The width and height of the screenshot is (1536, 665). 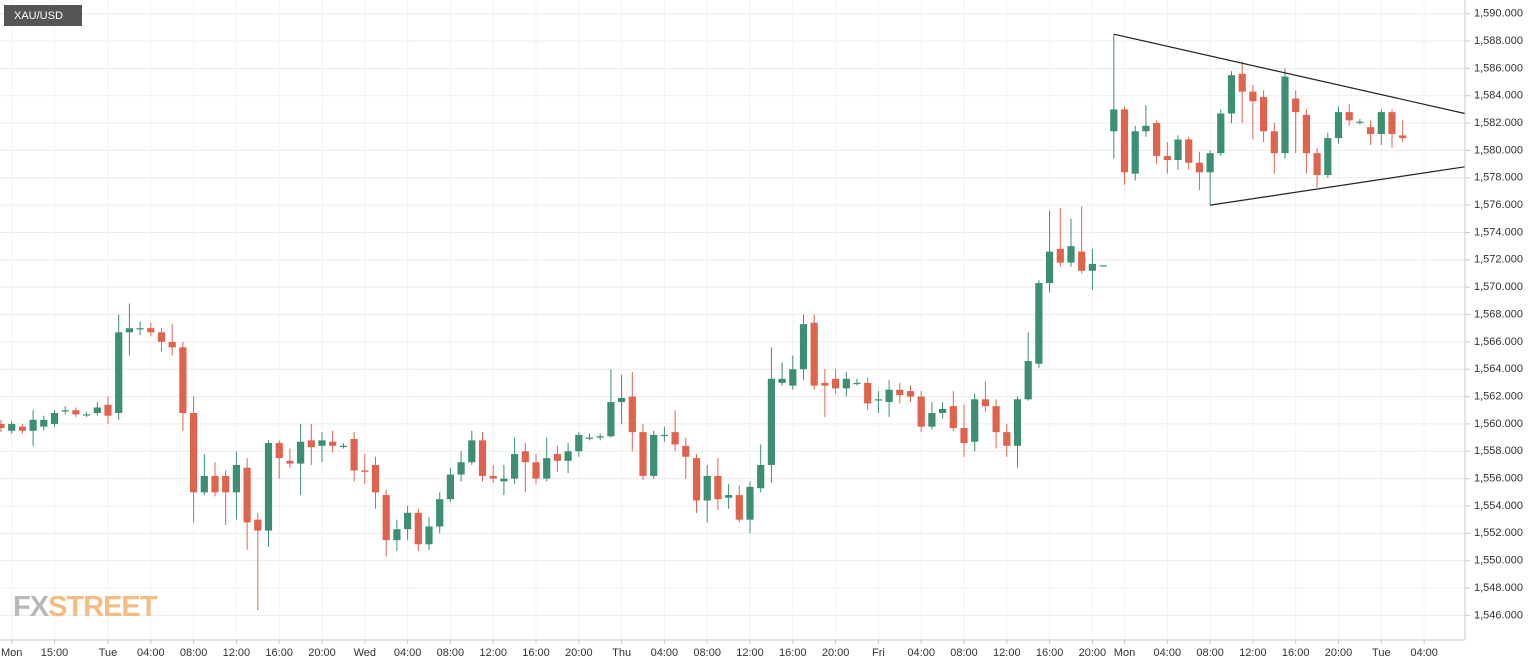 What do you see at coordinates (878, 653) in the screenshot?
I see `x-tick-label: Fri` at bounding box center [878, 653].